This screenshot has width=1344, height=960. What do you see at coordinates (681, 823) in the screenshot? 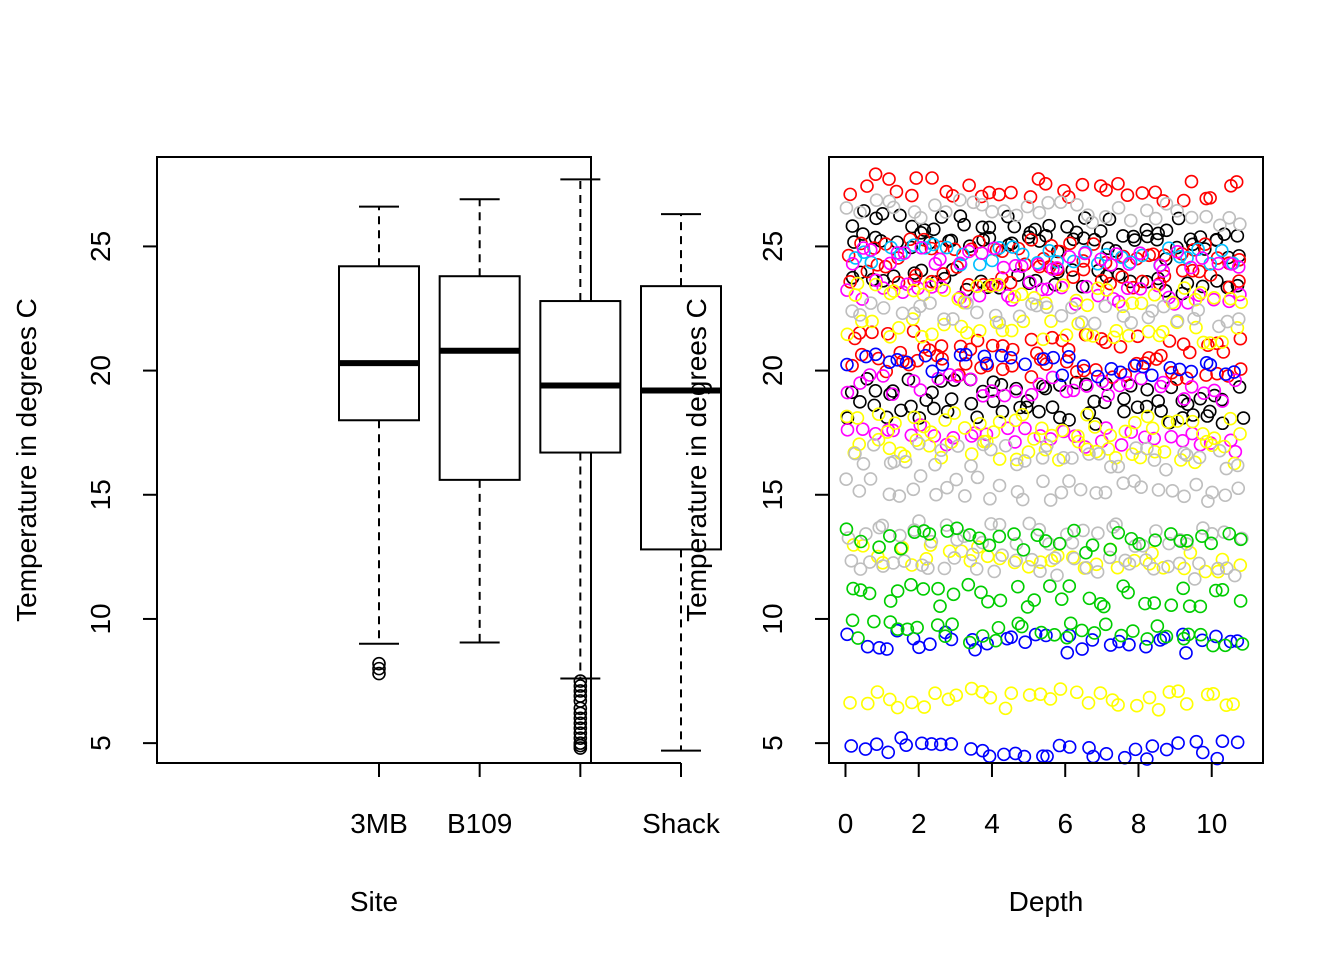
I see `boxplot-category-label: Shack` at bounding box center [681, 823].